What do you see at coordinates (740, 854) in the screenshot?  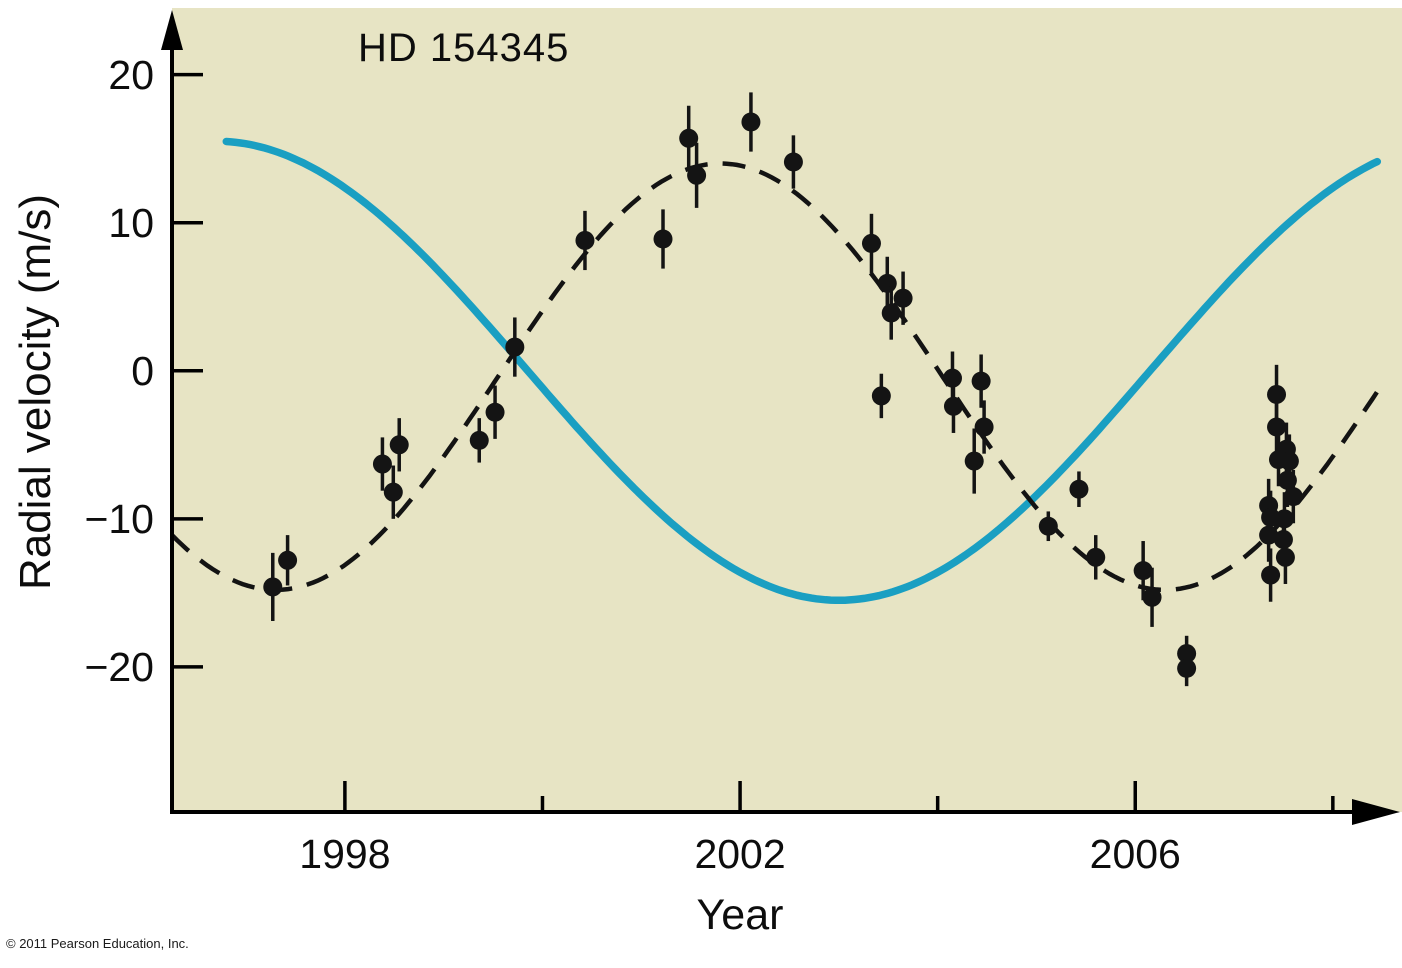 I see `x-tick-label: 2002` at bounding box center [740, 854].